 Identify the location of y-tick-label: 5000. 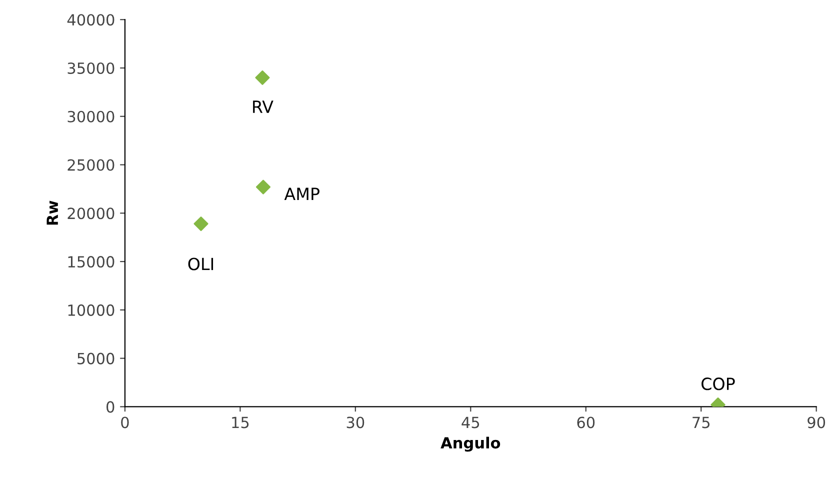
(96, 358).